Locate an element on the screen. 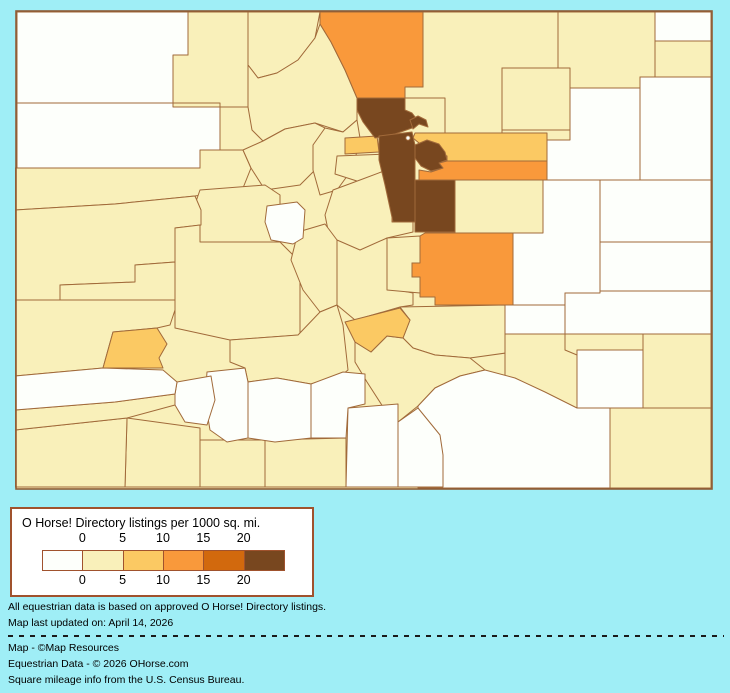 Image resolution: width=730 pixels, height=693 pixels. county-kiowa is located at coordinates (638, 312).